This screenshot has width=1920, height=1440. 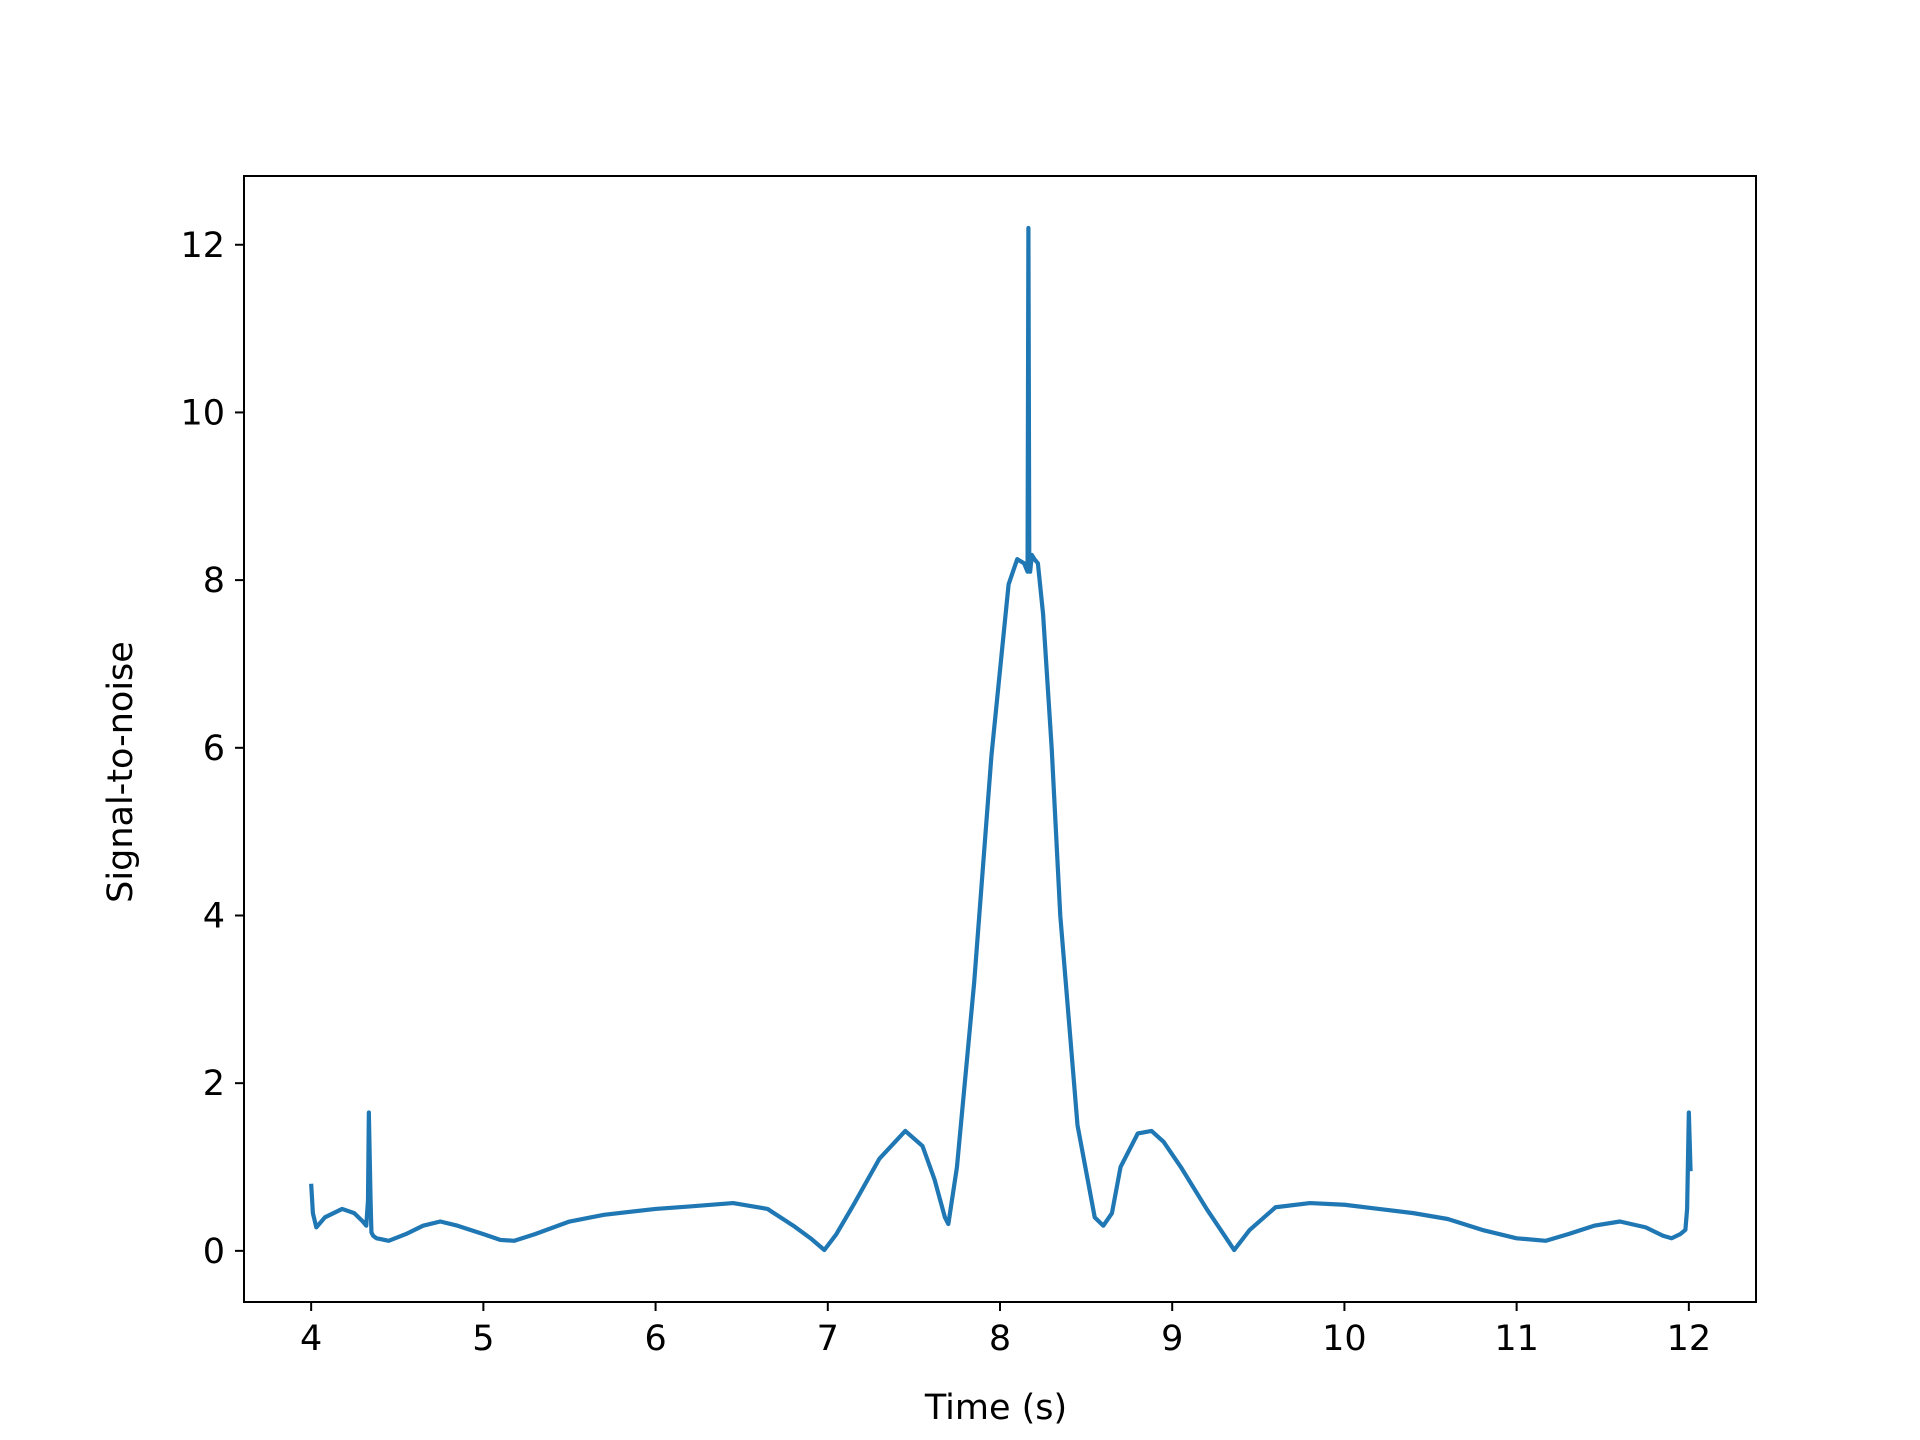 I want to click on y-tick-label: 6, so click(x=214, y=749).